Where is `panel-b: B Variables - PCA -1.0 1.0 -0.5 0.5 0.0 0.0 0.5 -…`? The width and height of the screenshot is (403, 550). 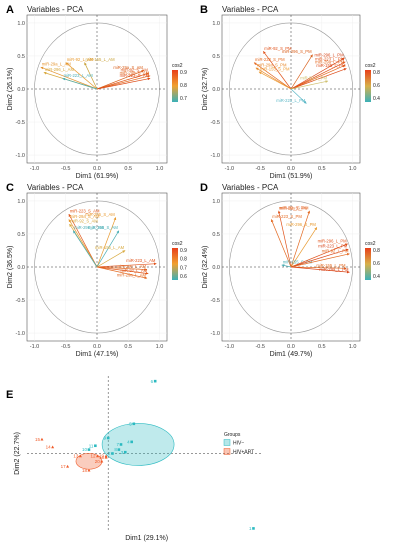
panel-b: B Variables - PCA -1.0 1.0 -0.5 0.5 0.0 0.0 0.5 -… is located at coordinates (290, 92).